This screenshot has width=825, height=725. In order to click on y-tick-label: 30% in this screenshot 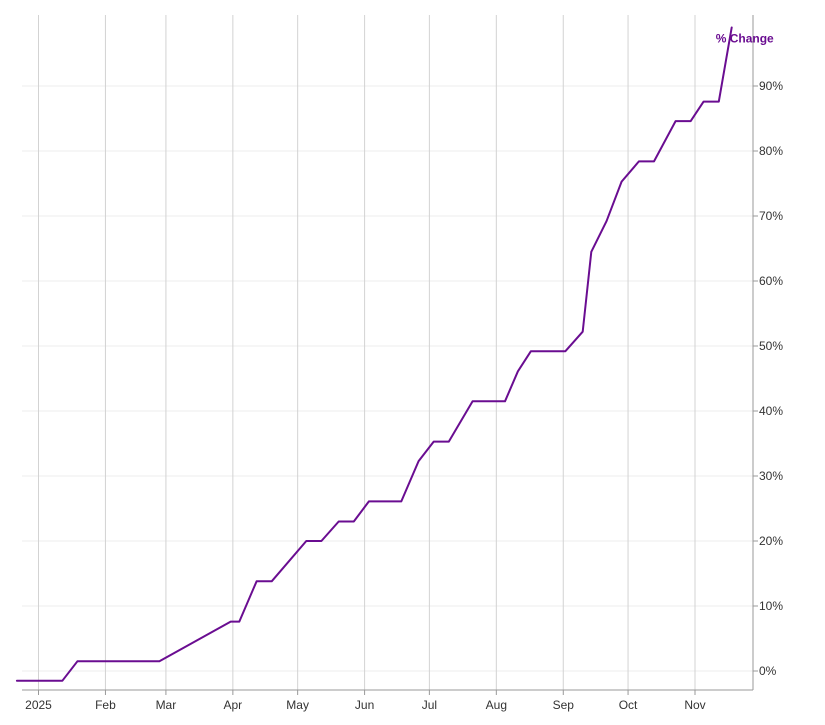, I will do `click(771, 476)`.